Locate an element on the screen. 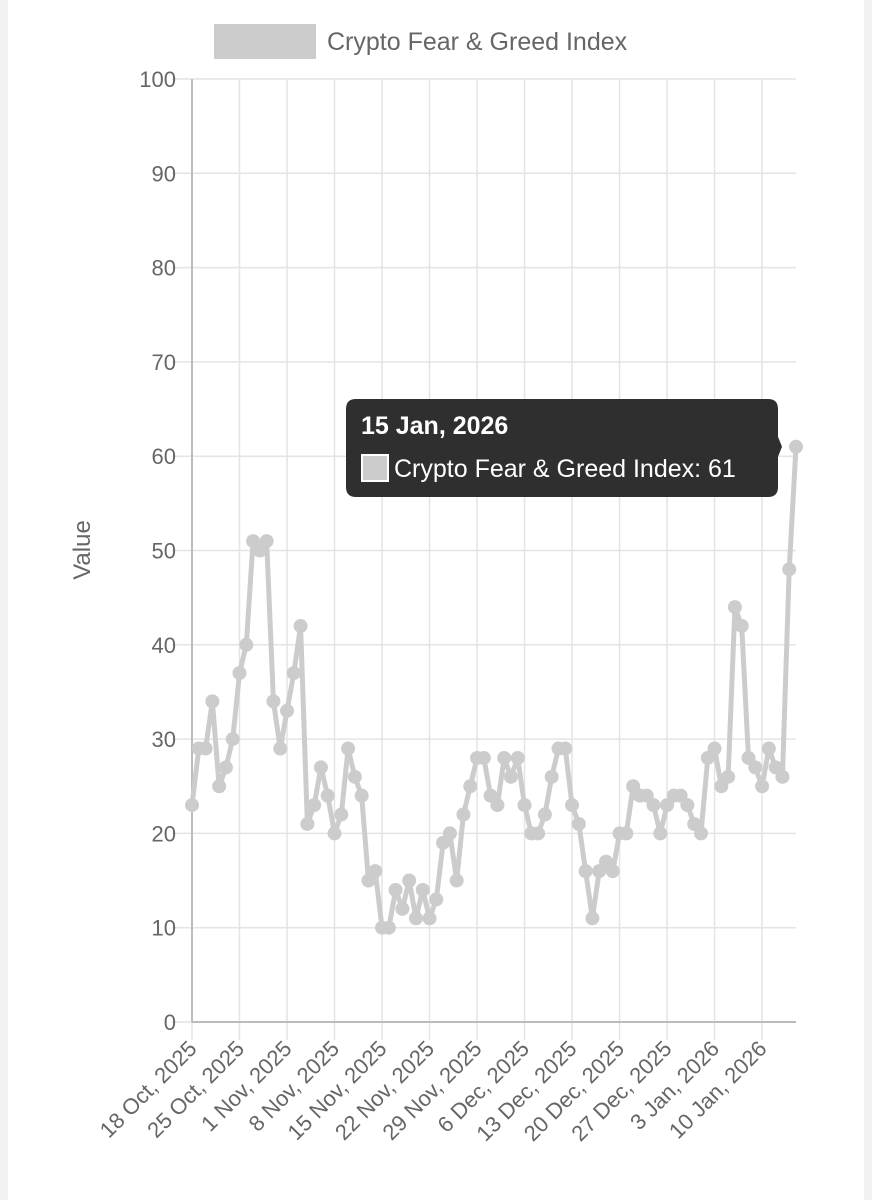 Image resolution: width=872 pixels, height=1200 pixels. y-tick-label: 90 is located at coordinates (164, 173).